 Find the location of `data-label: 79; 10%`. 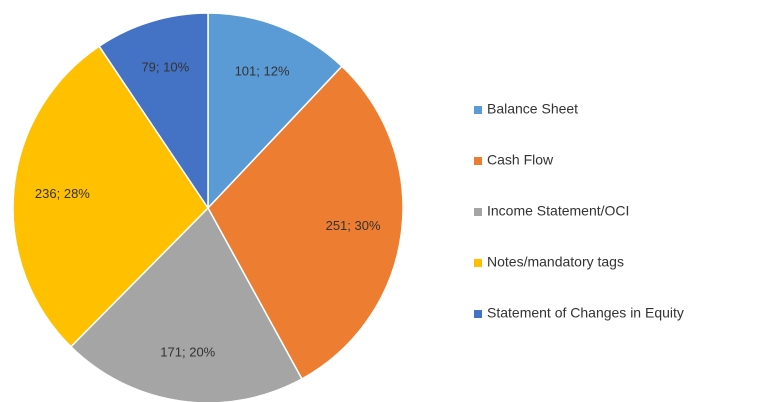

data-label: 79; 10% is located at coordinates (165, 67).